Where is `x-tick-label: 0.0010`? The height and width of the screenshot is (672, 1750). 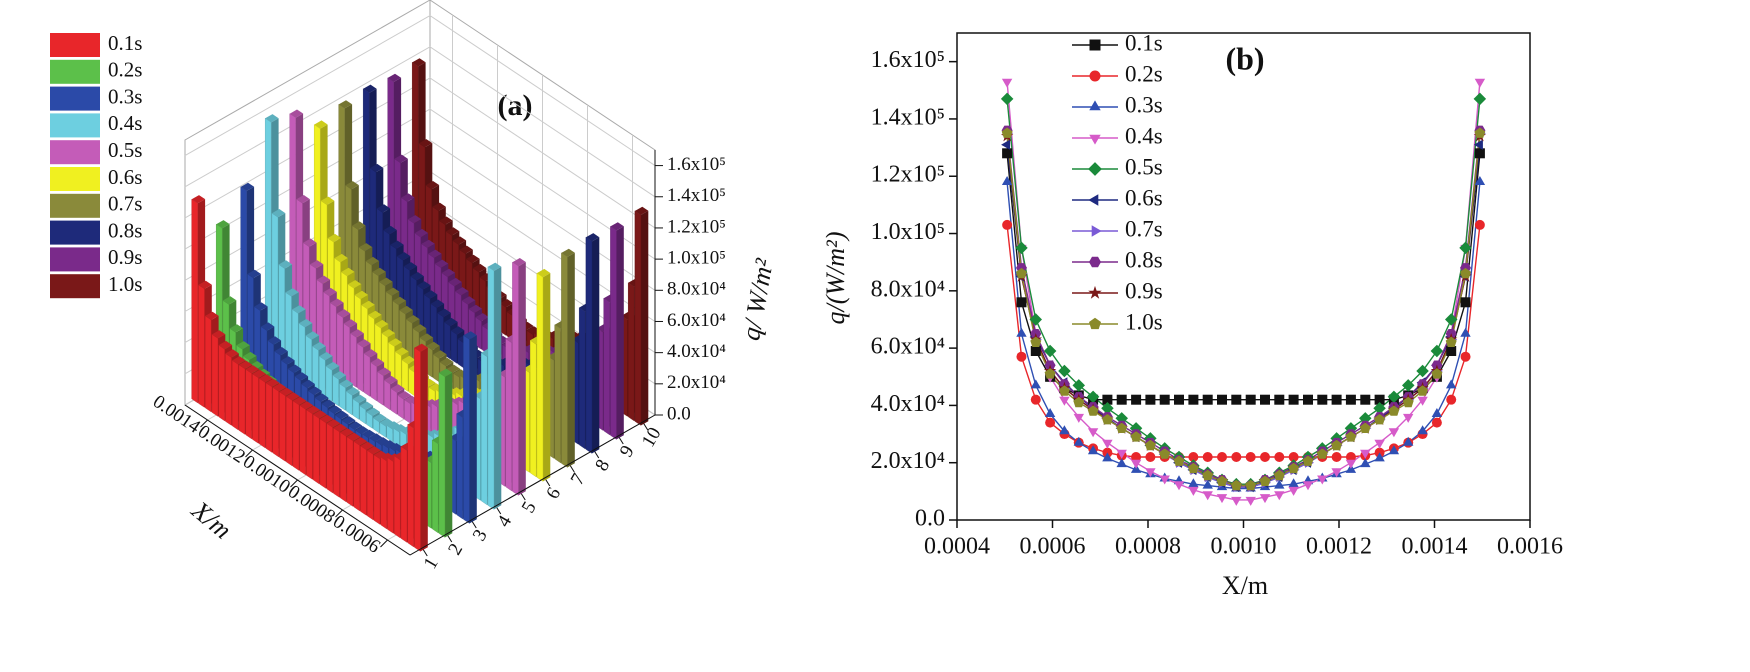
x-tick-label: 0.0010 is located at coordinates (1244, 547).